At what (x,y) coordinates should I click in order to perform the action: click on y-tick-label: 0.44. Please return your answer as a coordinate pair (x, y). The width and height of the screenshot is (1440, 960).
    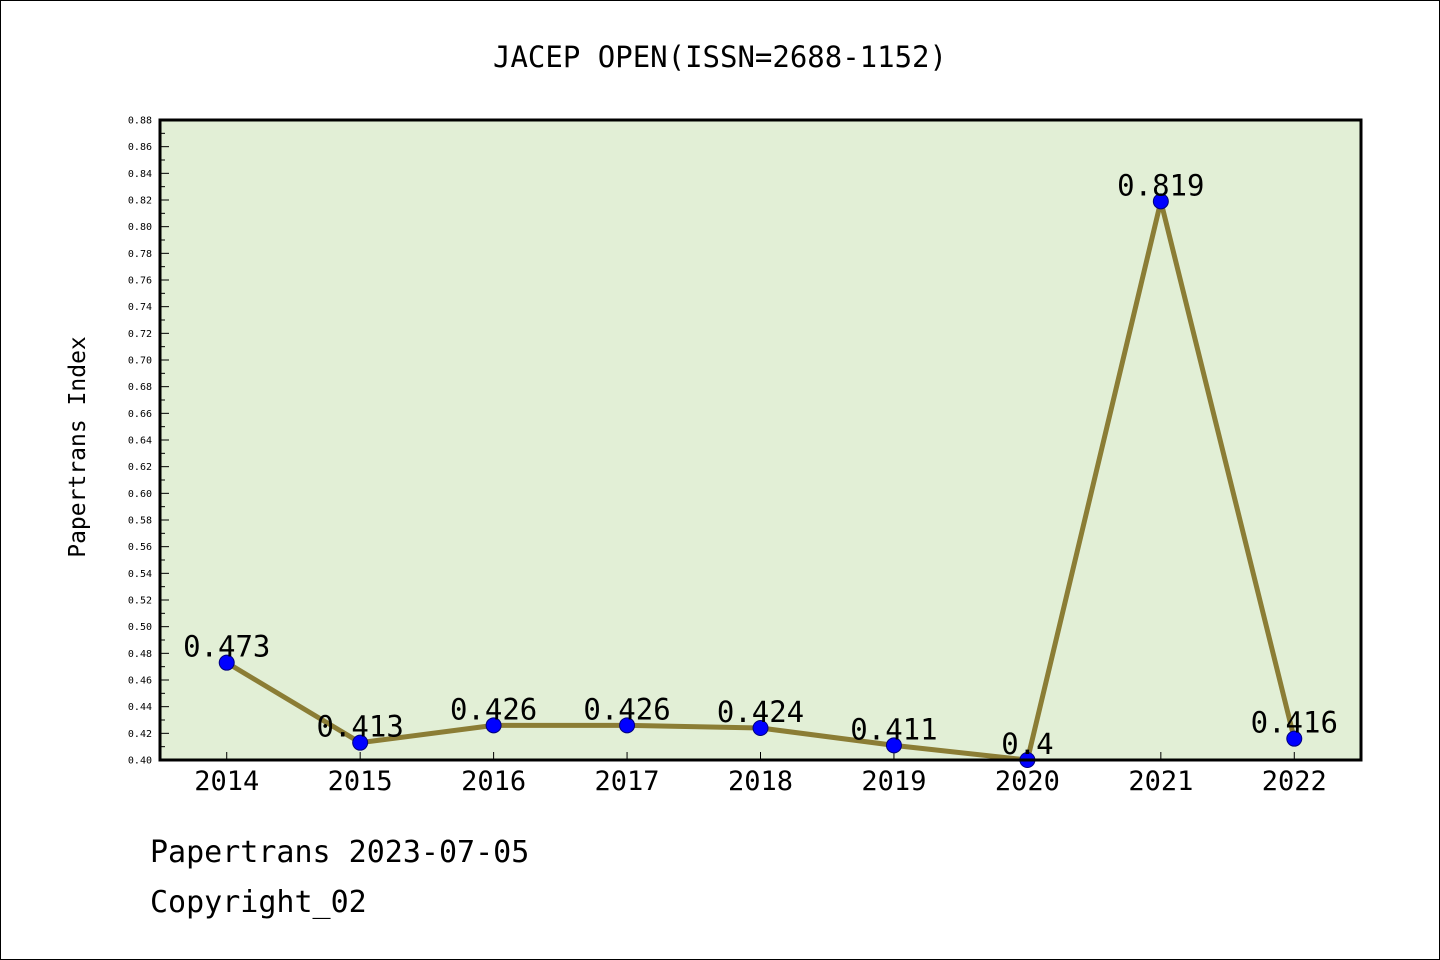
    Looking at the image, I should click on (140, 707).